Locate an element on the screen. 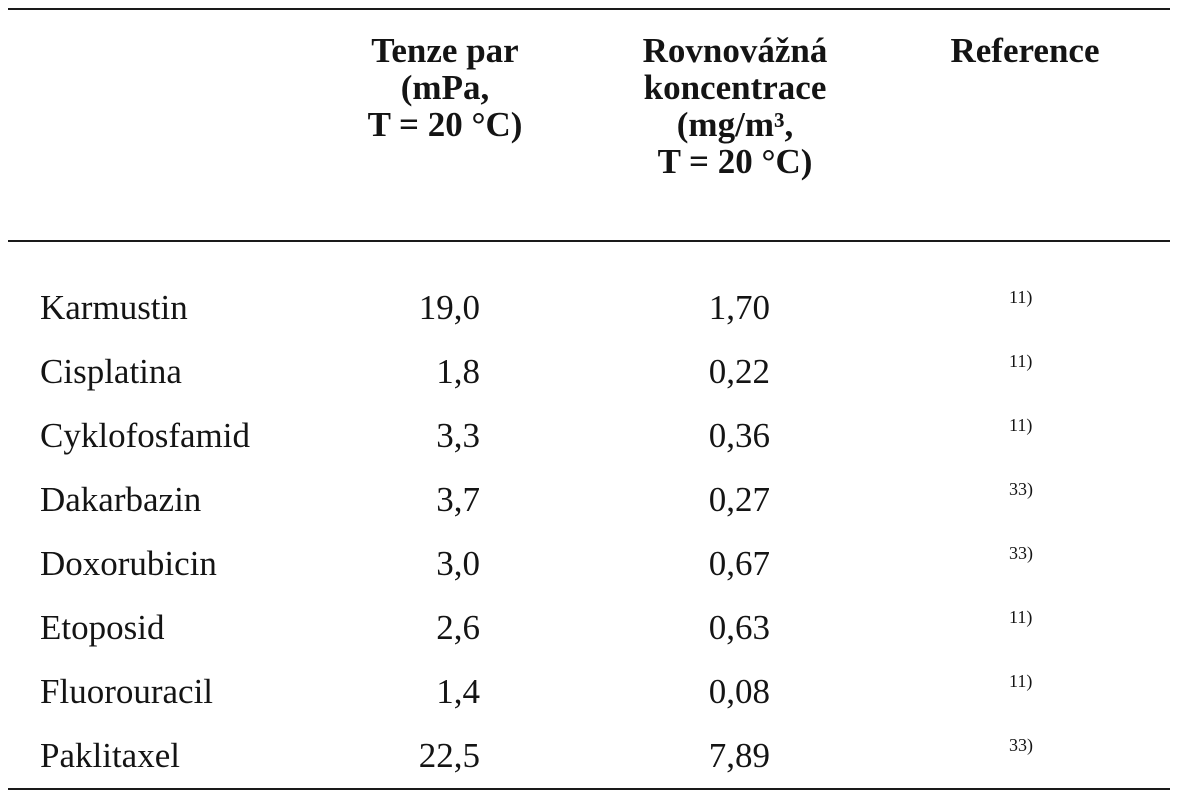  cell-vapor-pressure: 2,6 is located at coordinates (458, 627).